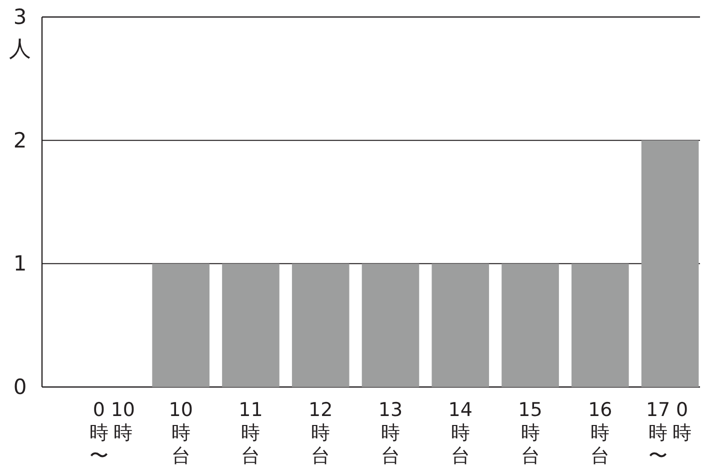  What do you see at coordinates (320, 433) in the screenshot?
I see `x-tick-label: 12時台` at bounding box center [320, 433].